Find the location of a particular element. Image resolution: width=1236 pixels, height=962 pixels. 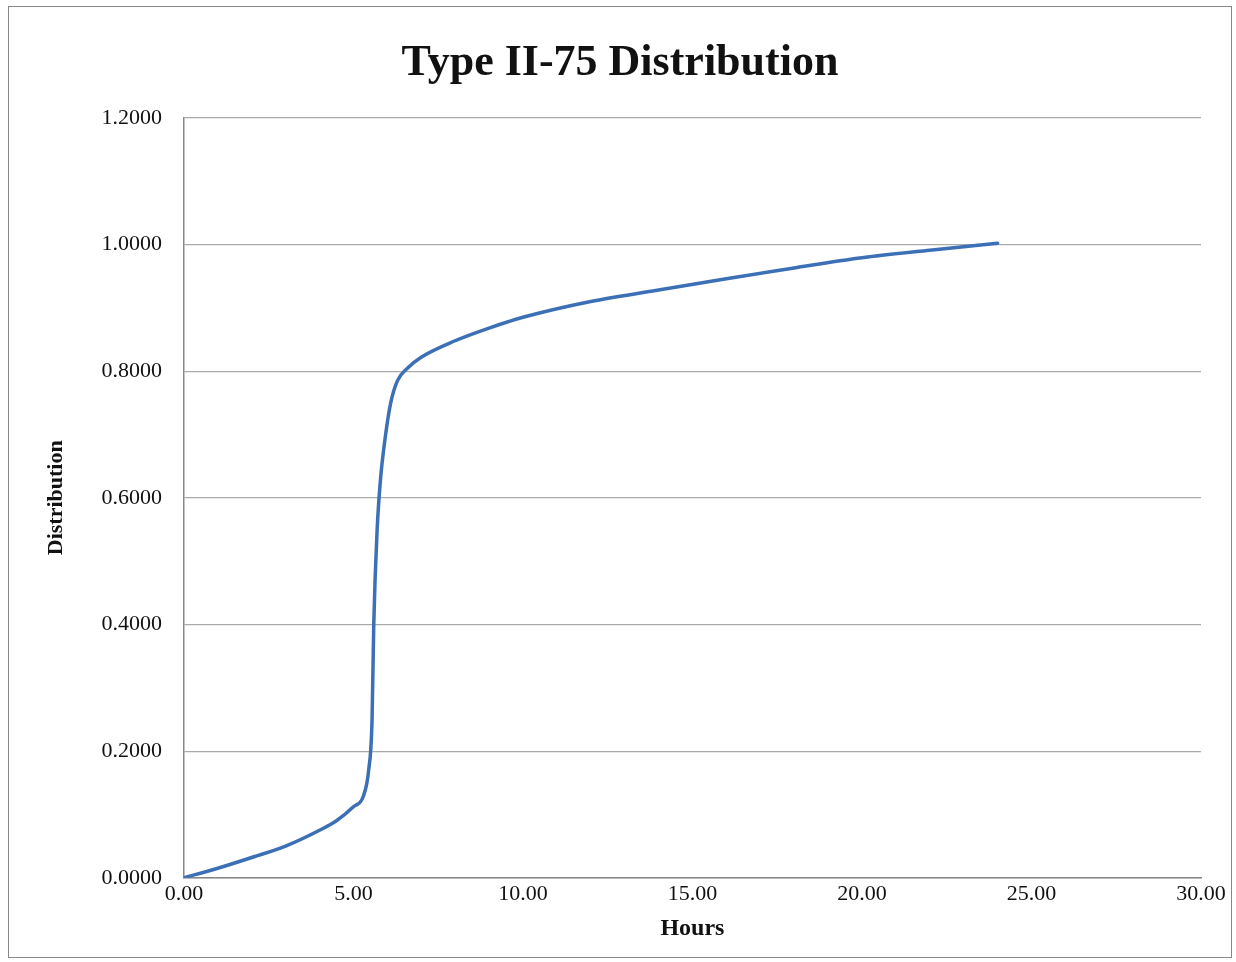

y-tick-label: 0.4000 is located at coordinates (131, 623).